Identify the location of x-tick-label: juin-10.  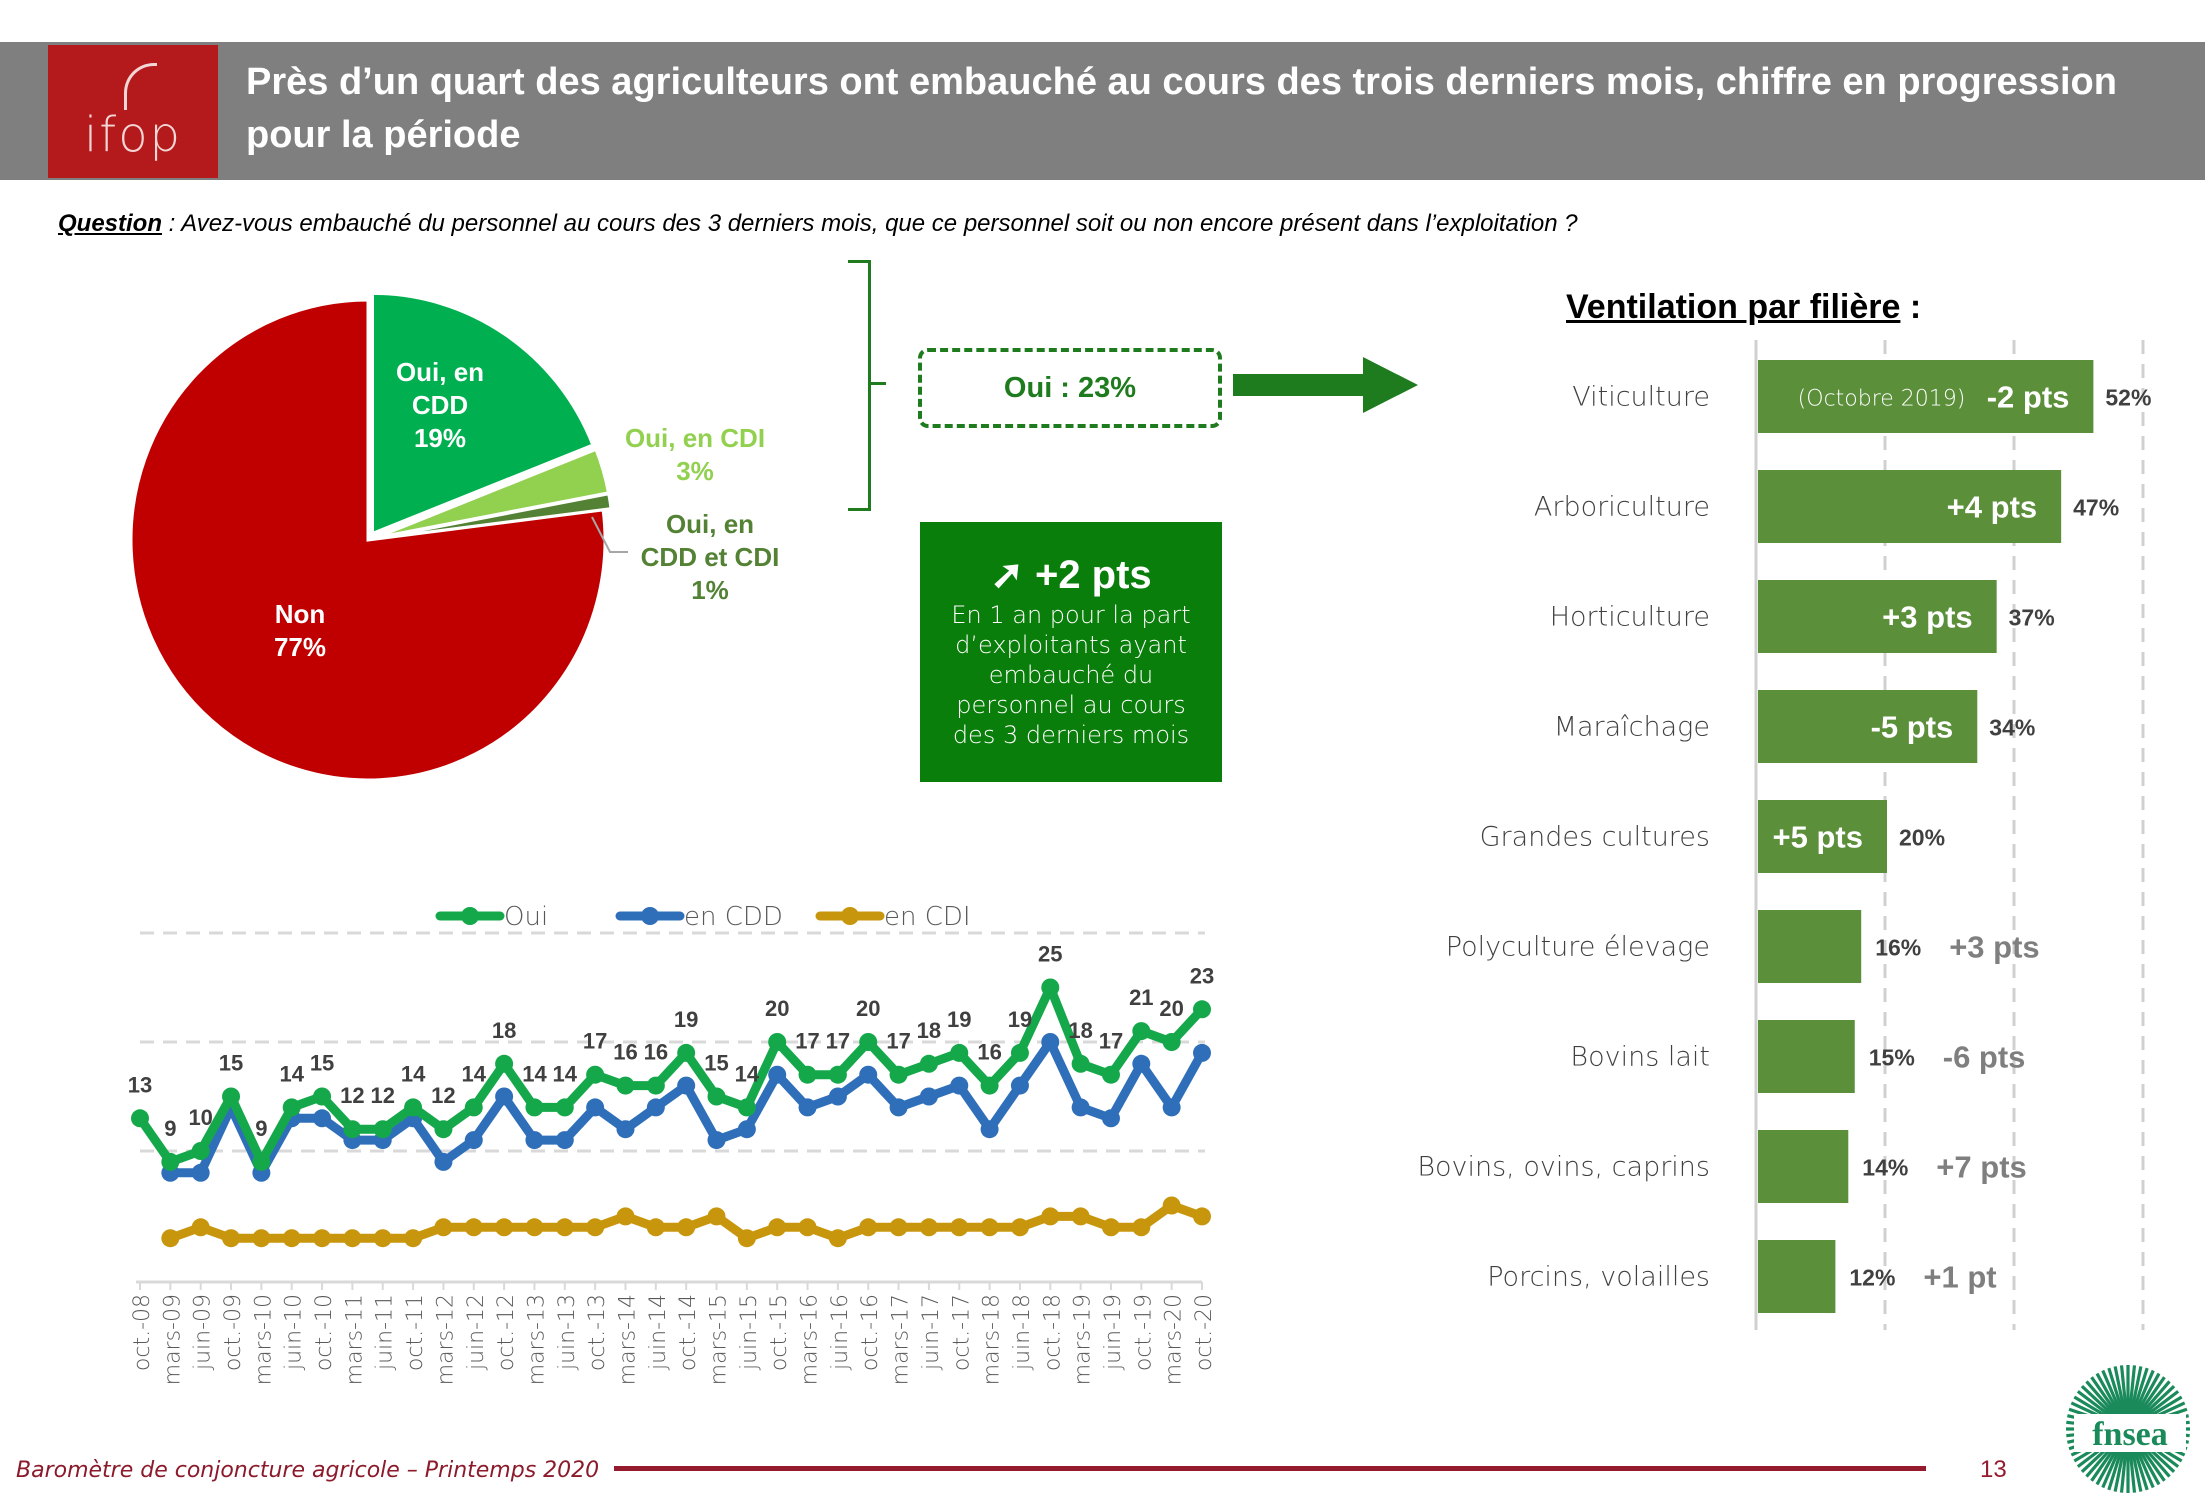
(294, 1332).